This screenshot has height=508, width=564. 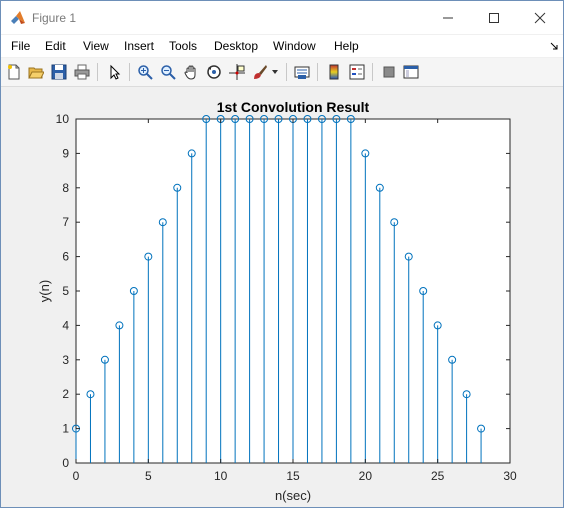 I want to click on x-tick-label: 15, so click(x=293, y=476).